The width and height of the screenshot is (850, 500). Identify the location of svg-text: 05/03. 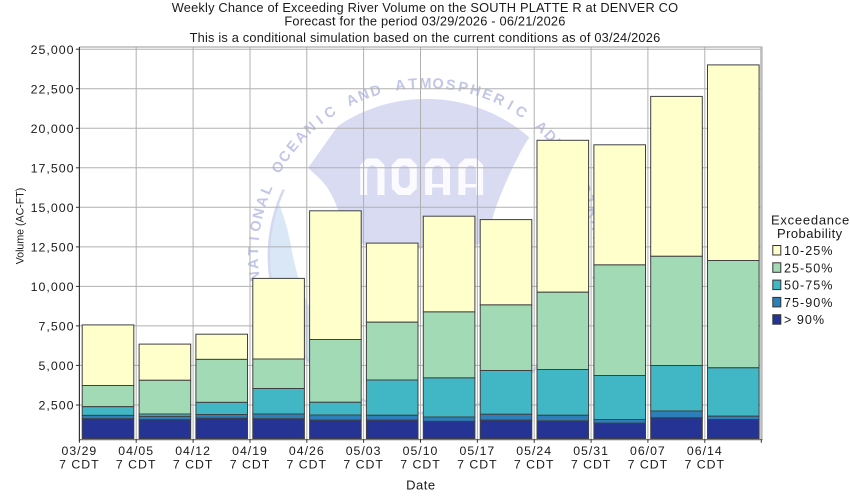
(364, 451).